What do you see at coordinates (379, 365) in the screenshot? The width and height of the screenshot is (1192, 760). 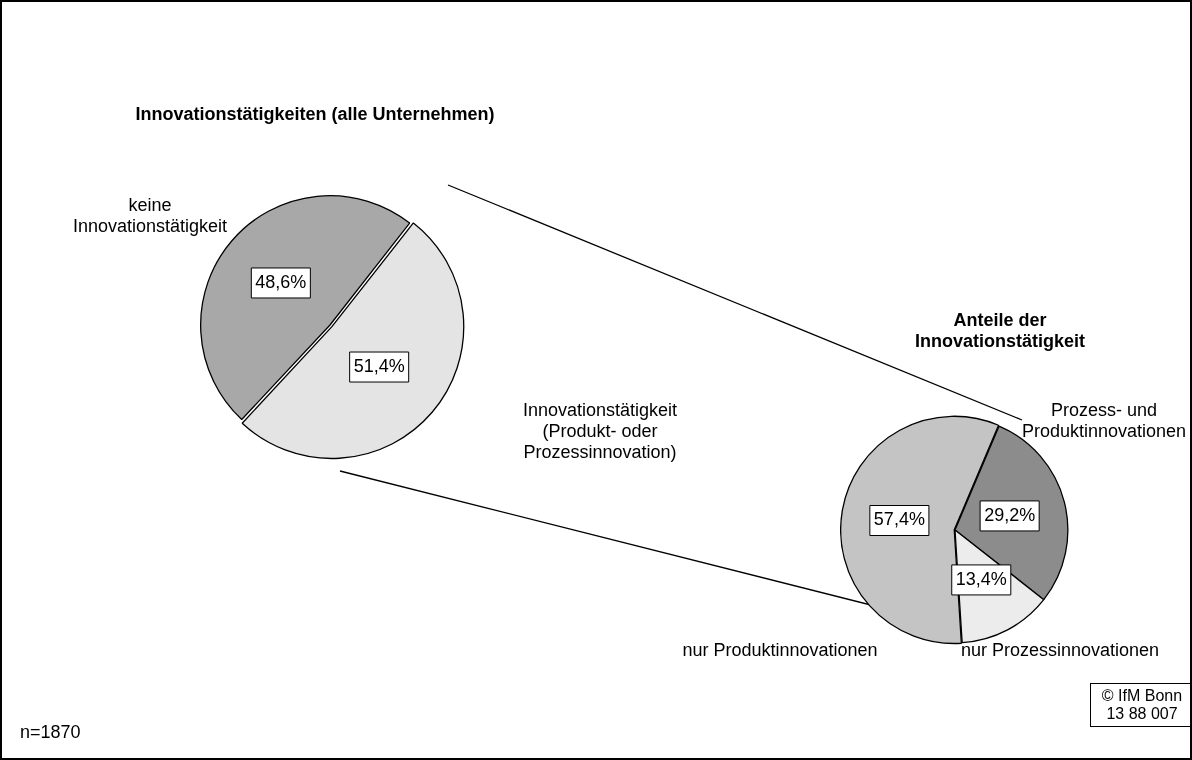 I see `data-label: 51,4%` at bounding box center [379, 365].